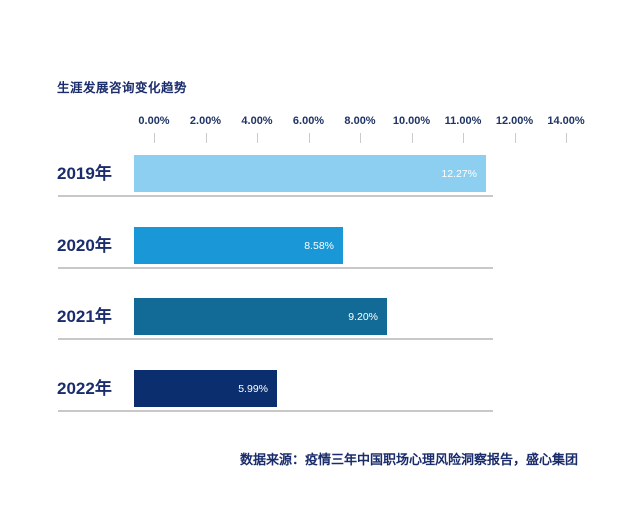  I want to click on bar-2022: 5.99%, so click(205, 388).